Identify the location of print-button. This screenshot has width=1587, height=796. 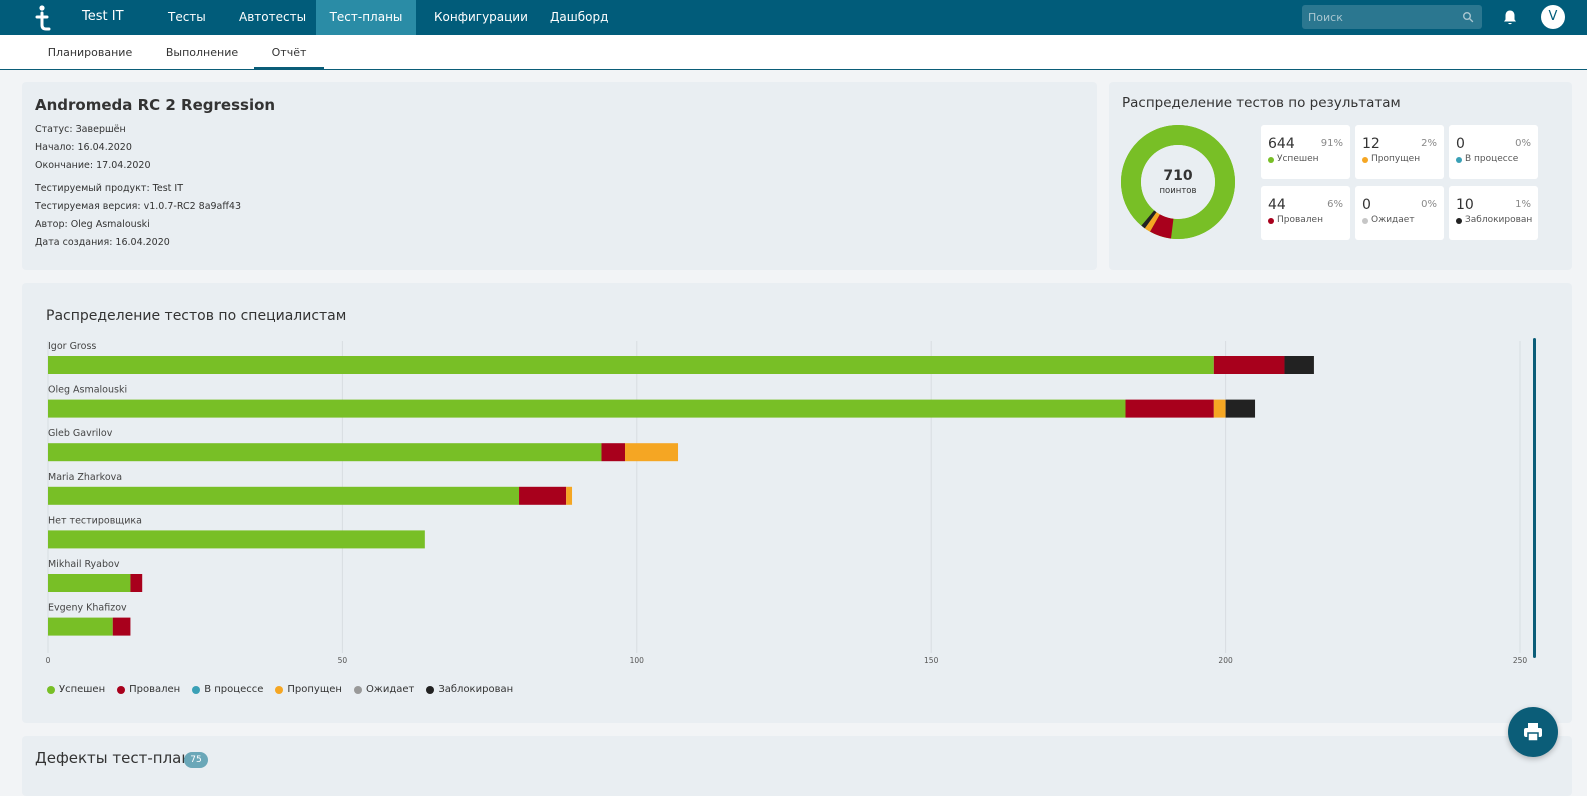
(1533, 732).